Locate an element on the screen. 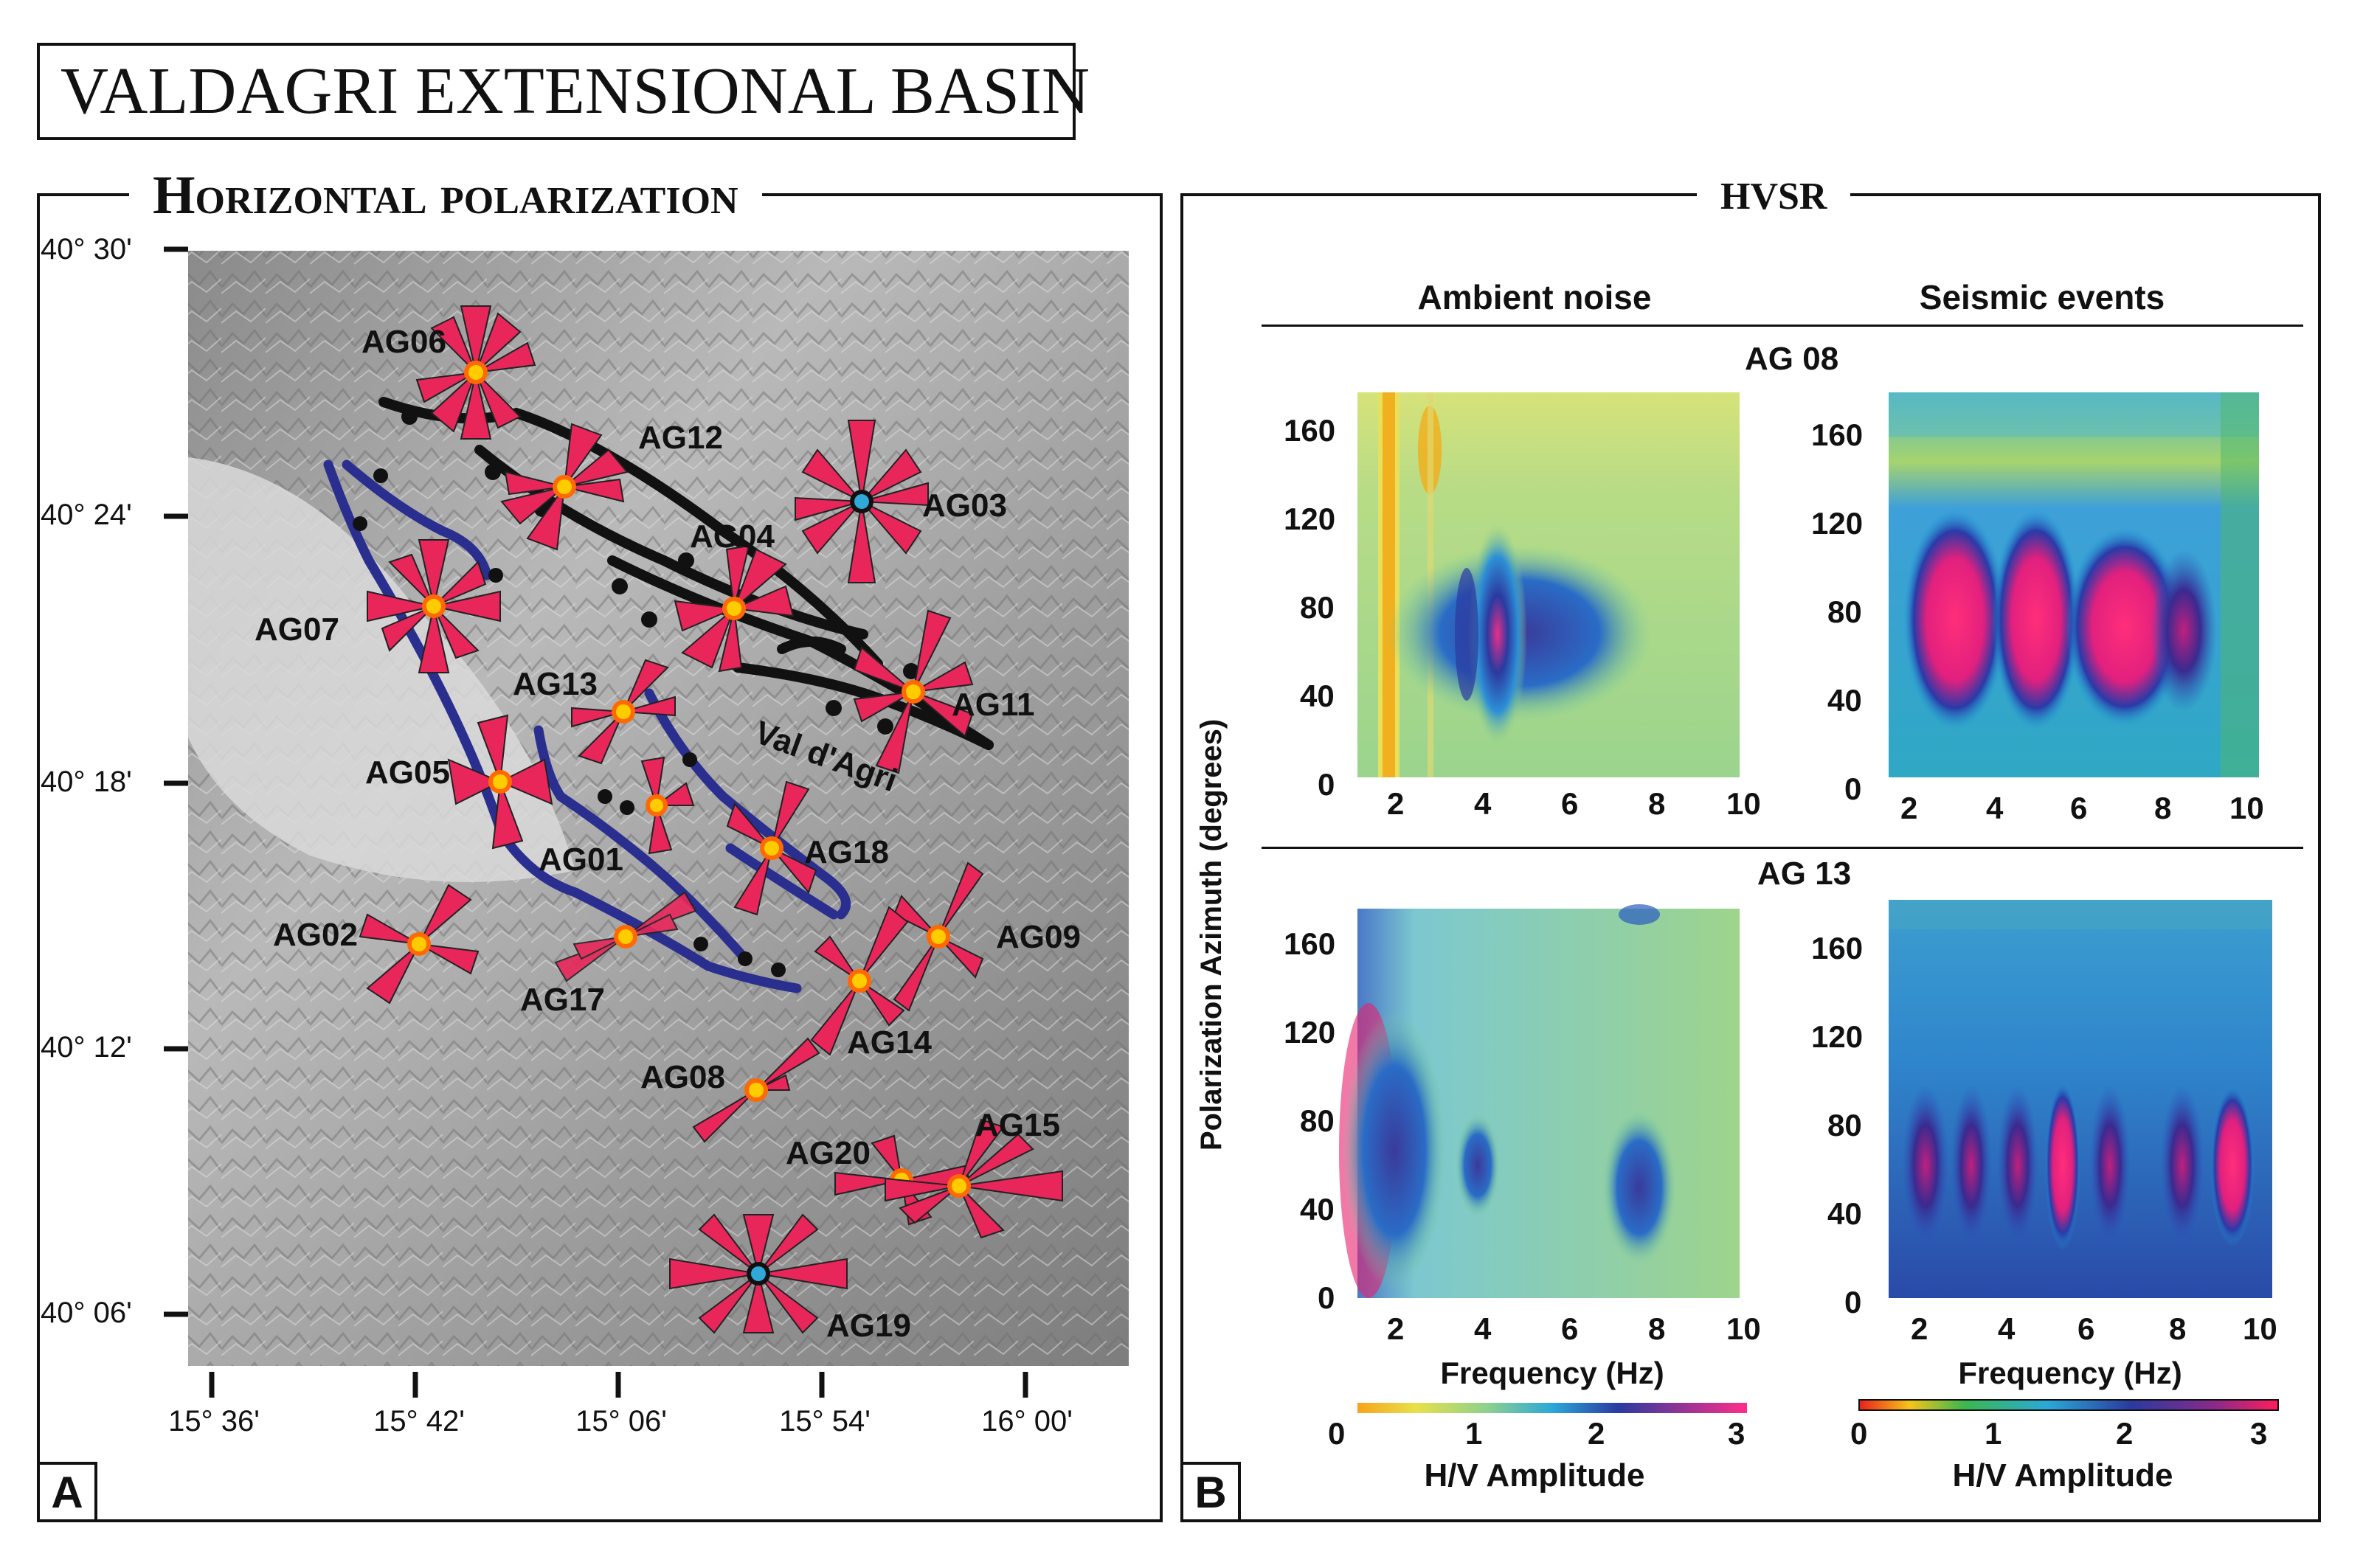  rose-ag07 is located at coordinates (434, 606).